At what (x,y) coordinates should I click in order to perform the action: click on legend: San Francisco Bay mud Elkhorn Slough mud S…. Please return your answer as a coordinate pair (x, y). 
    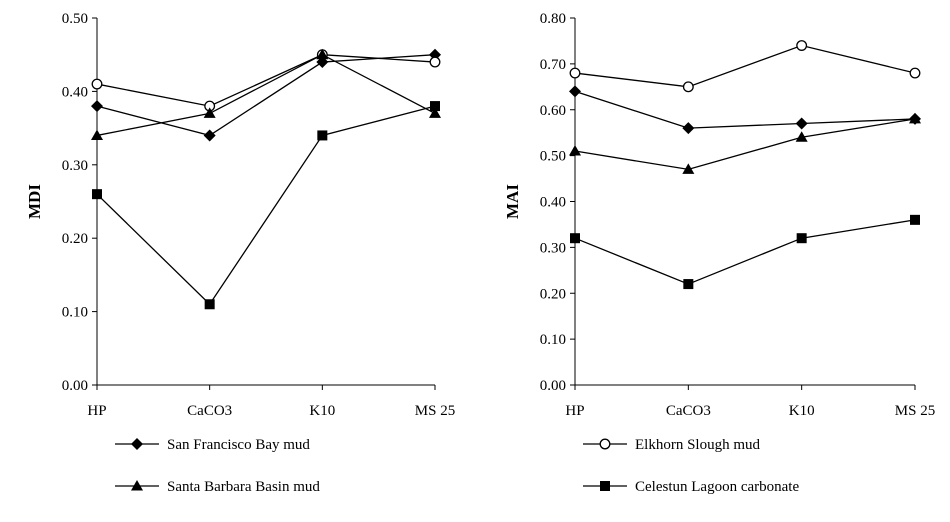
    Looking at the image, I should click on (457, 466).